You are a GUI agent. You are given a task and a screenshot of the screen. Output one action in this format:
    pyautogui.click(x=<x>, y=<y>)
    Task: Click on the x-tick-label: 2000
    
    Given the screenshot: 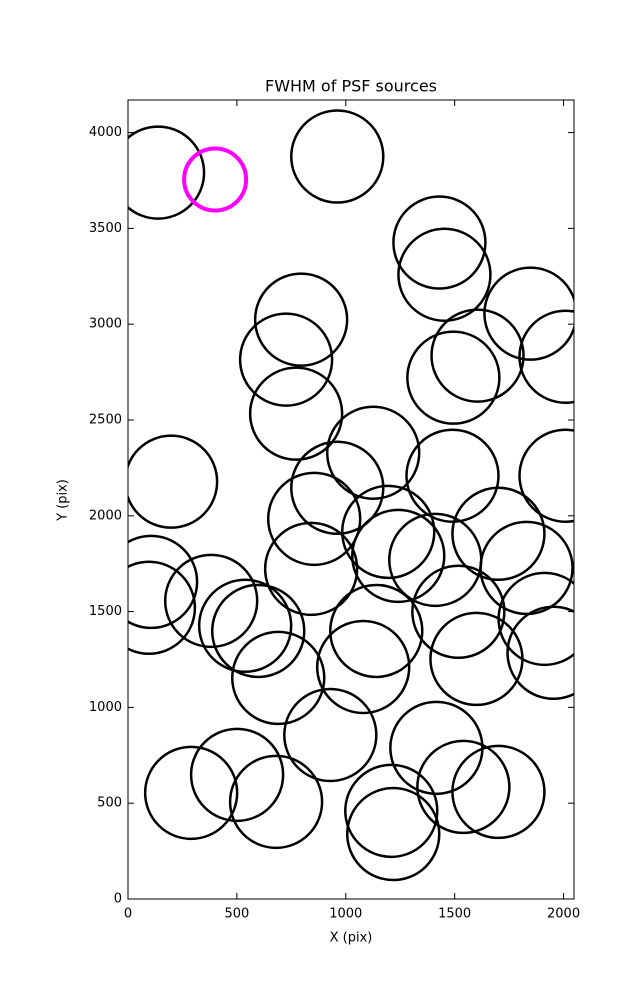 What is the action you would take?
    pyautogui.click(x=563, y=914)
    